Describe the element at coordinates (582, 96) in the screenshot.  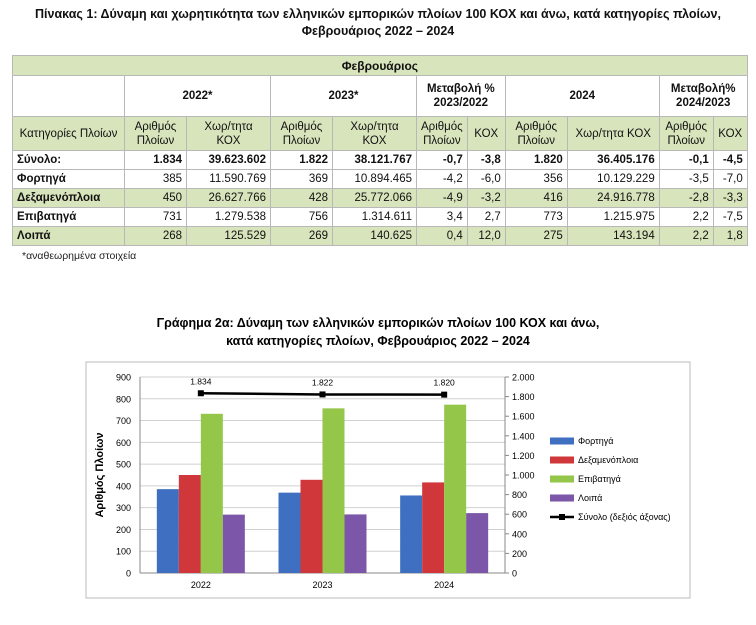
I see `group-header: 2024` at that location.